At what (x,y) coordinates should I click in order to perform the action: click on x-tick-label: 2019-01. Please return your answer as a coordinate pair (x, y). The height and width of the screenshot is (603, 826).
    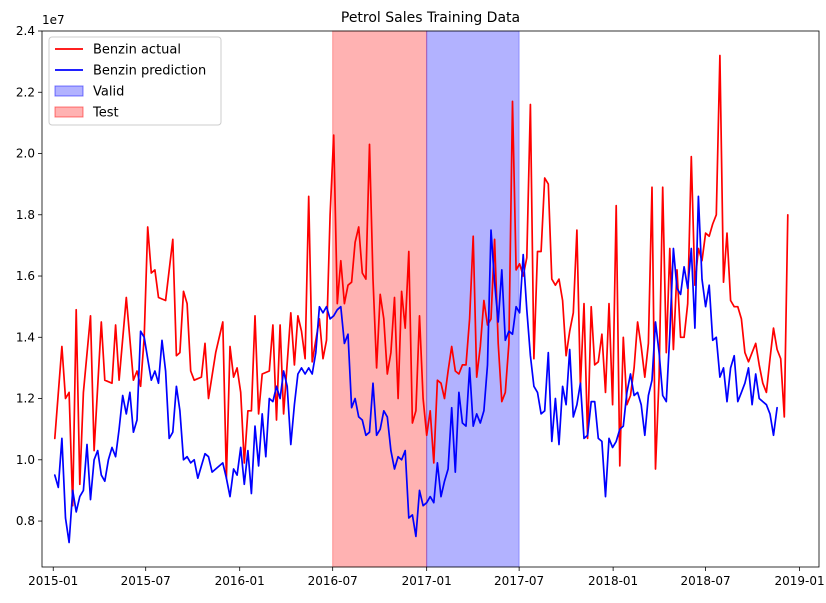
    Looking at the image, I should click on (800, 581).